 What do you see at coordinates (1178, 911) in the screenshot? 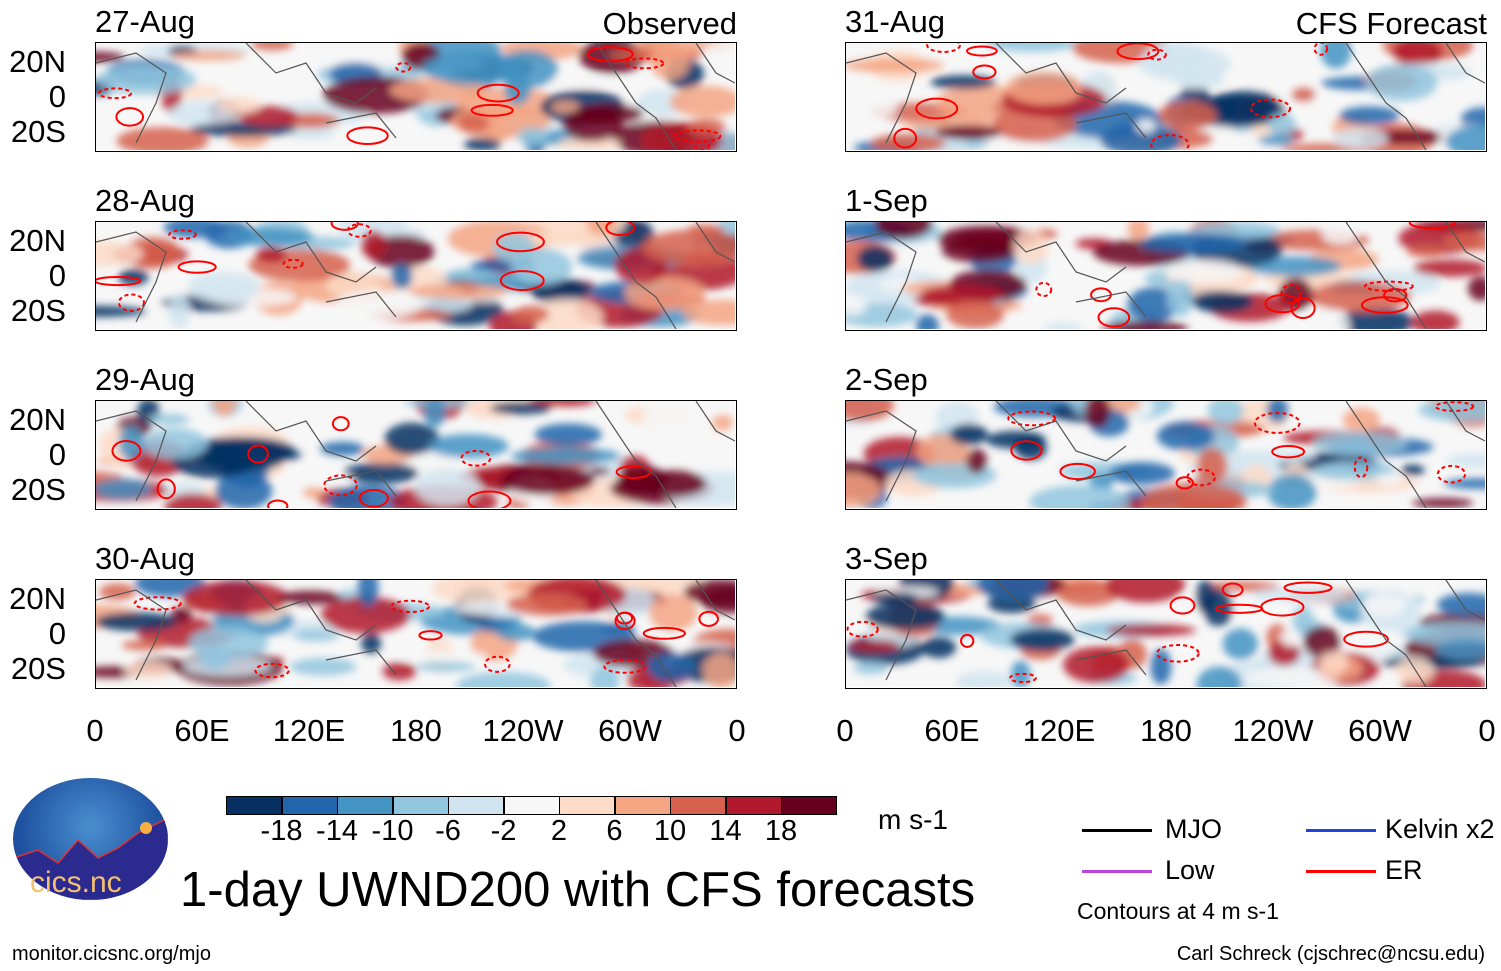
I see `contour-note: Contours at 4 m s-1` at bounding box center [1178, 911].